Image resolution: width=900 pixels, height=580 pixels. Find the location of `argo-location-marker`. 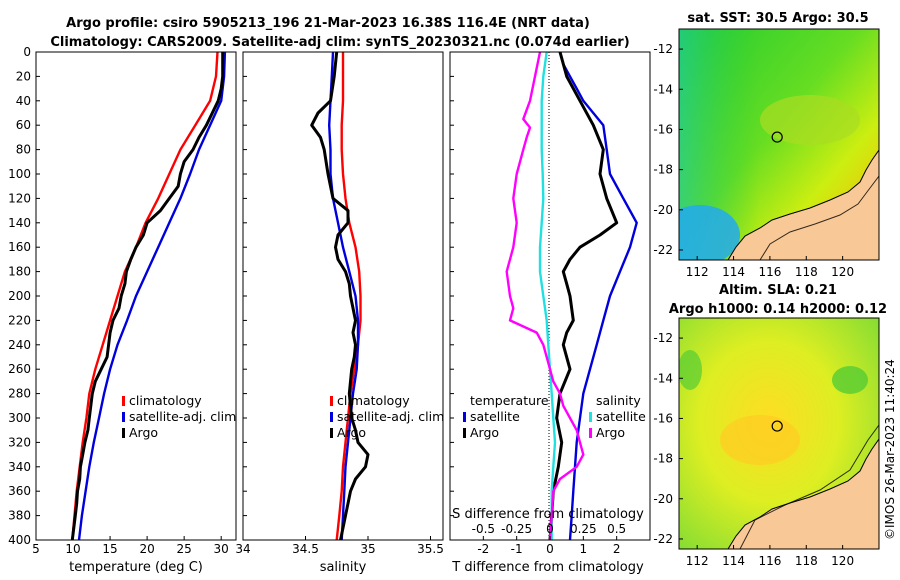

argo-location-marker is located at coordinates (777, 137).